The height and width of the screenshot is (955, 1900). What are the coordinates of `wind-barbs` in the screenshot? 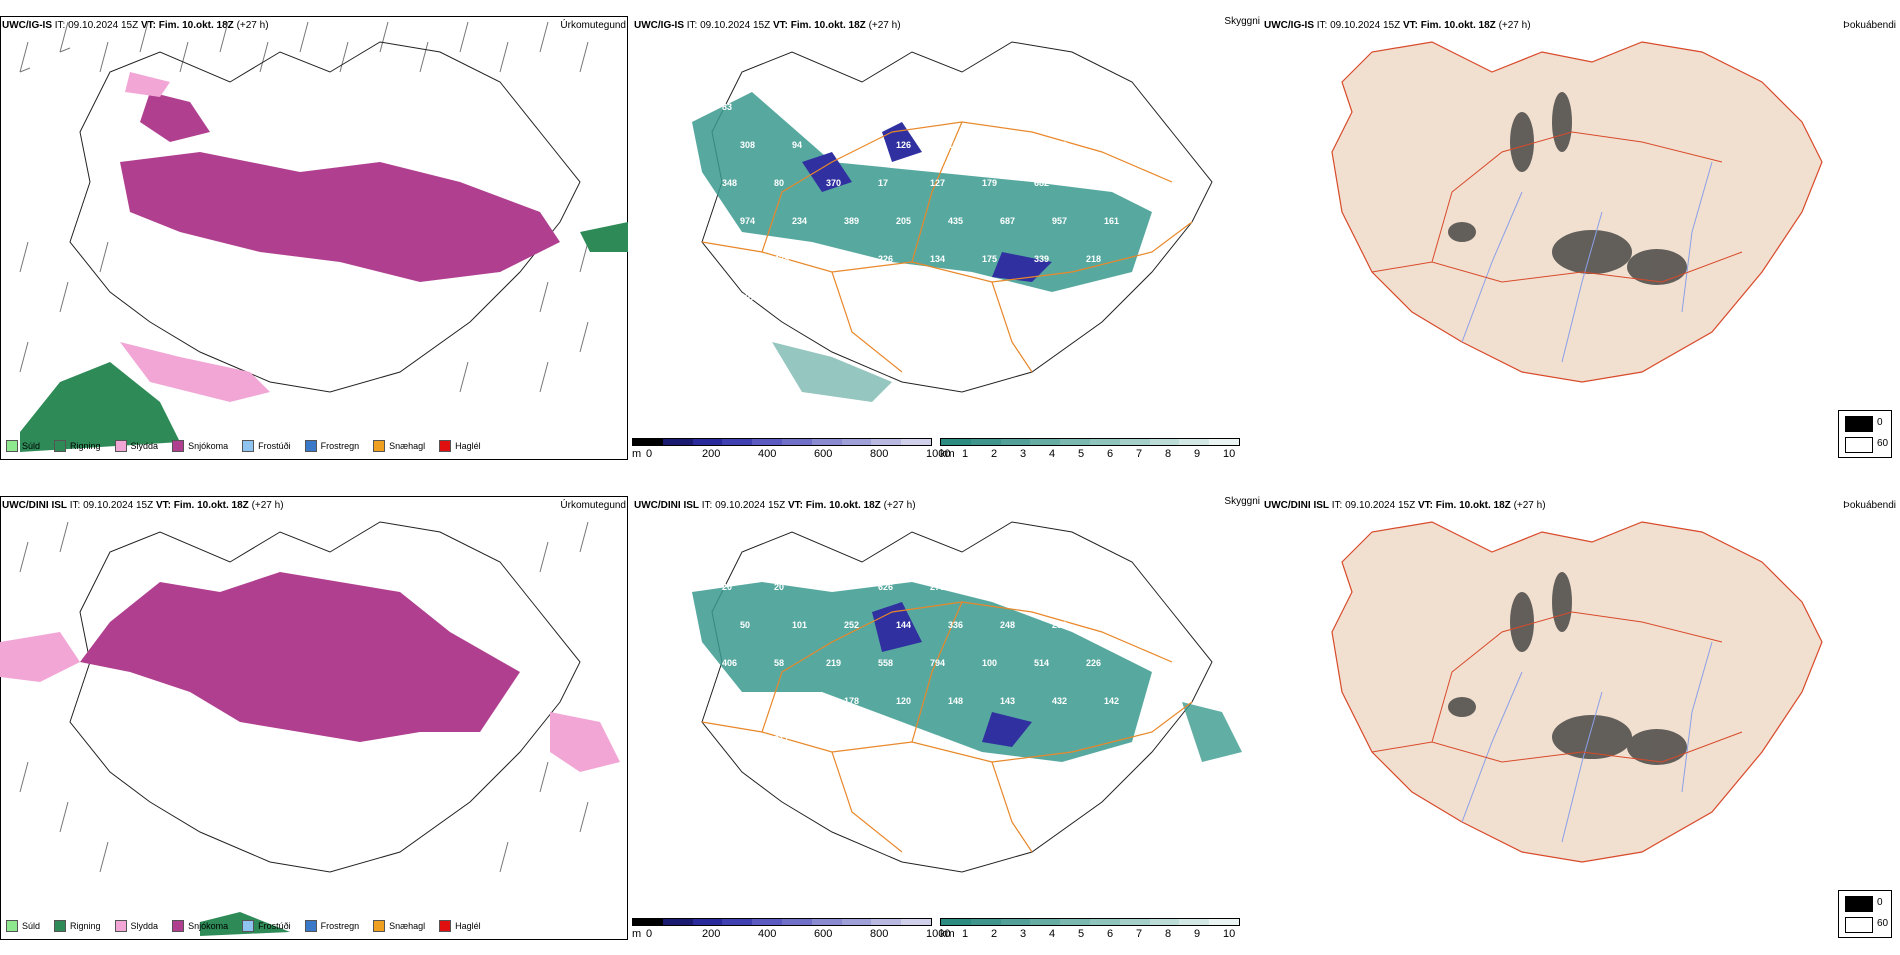 It's located at (304, 697).